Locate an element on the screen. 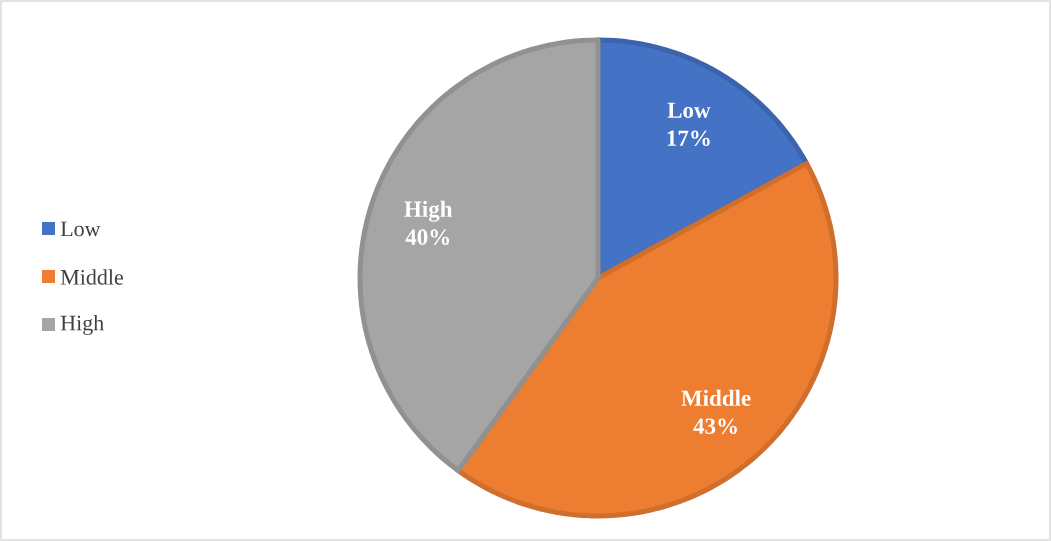 Image resolution: width=1051 pixels, height=541 pixels. slice-label: Low is located at coordinates (689, 110).